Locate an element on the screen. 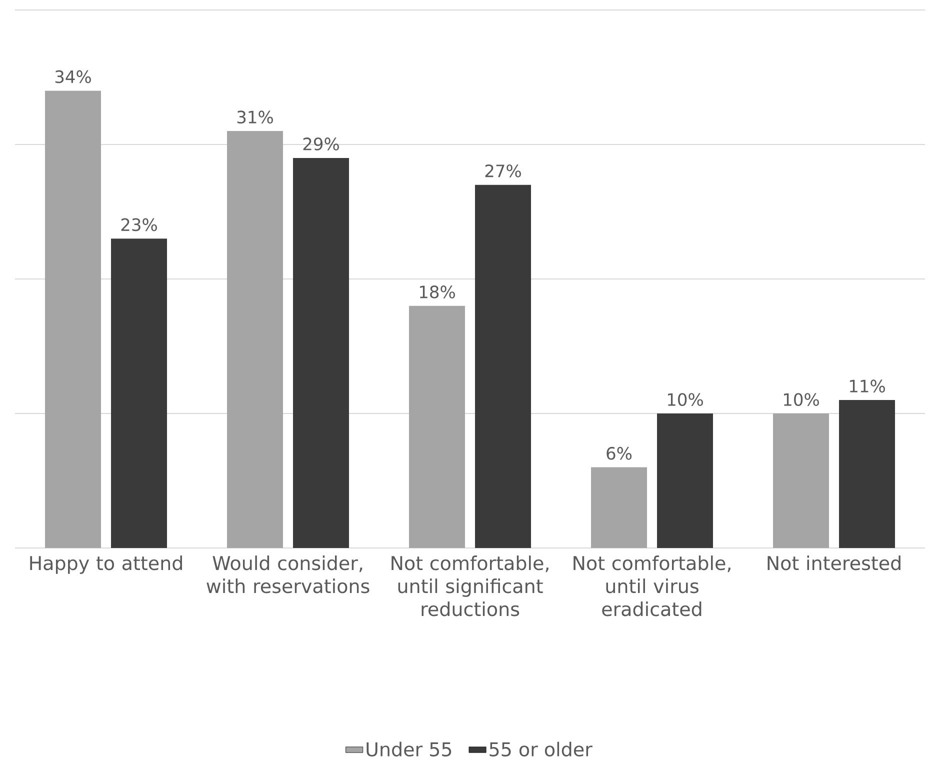 The height and width of the screenshot is (774, 939). x-tick-label: Not comfortable, until virus eradicated is located at coordinates (652, 586).